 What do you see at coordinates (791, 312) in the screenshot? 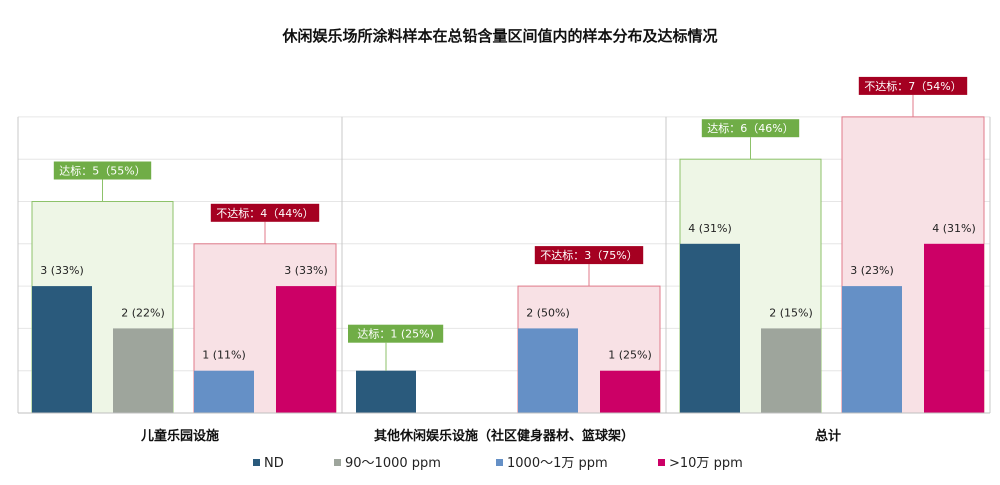
I see `bar-value-label: 2 (15%)` at bounding box center [791, 312].